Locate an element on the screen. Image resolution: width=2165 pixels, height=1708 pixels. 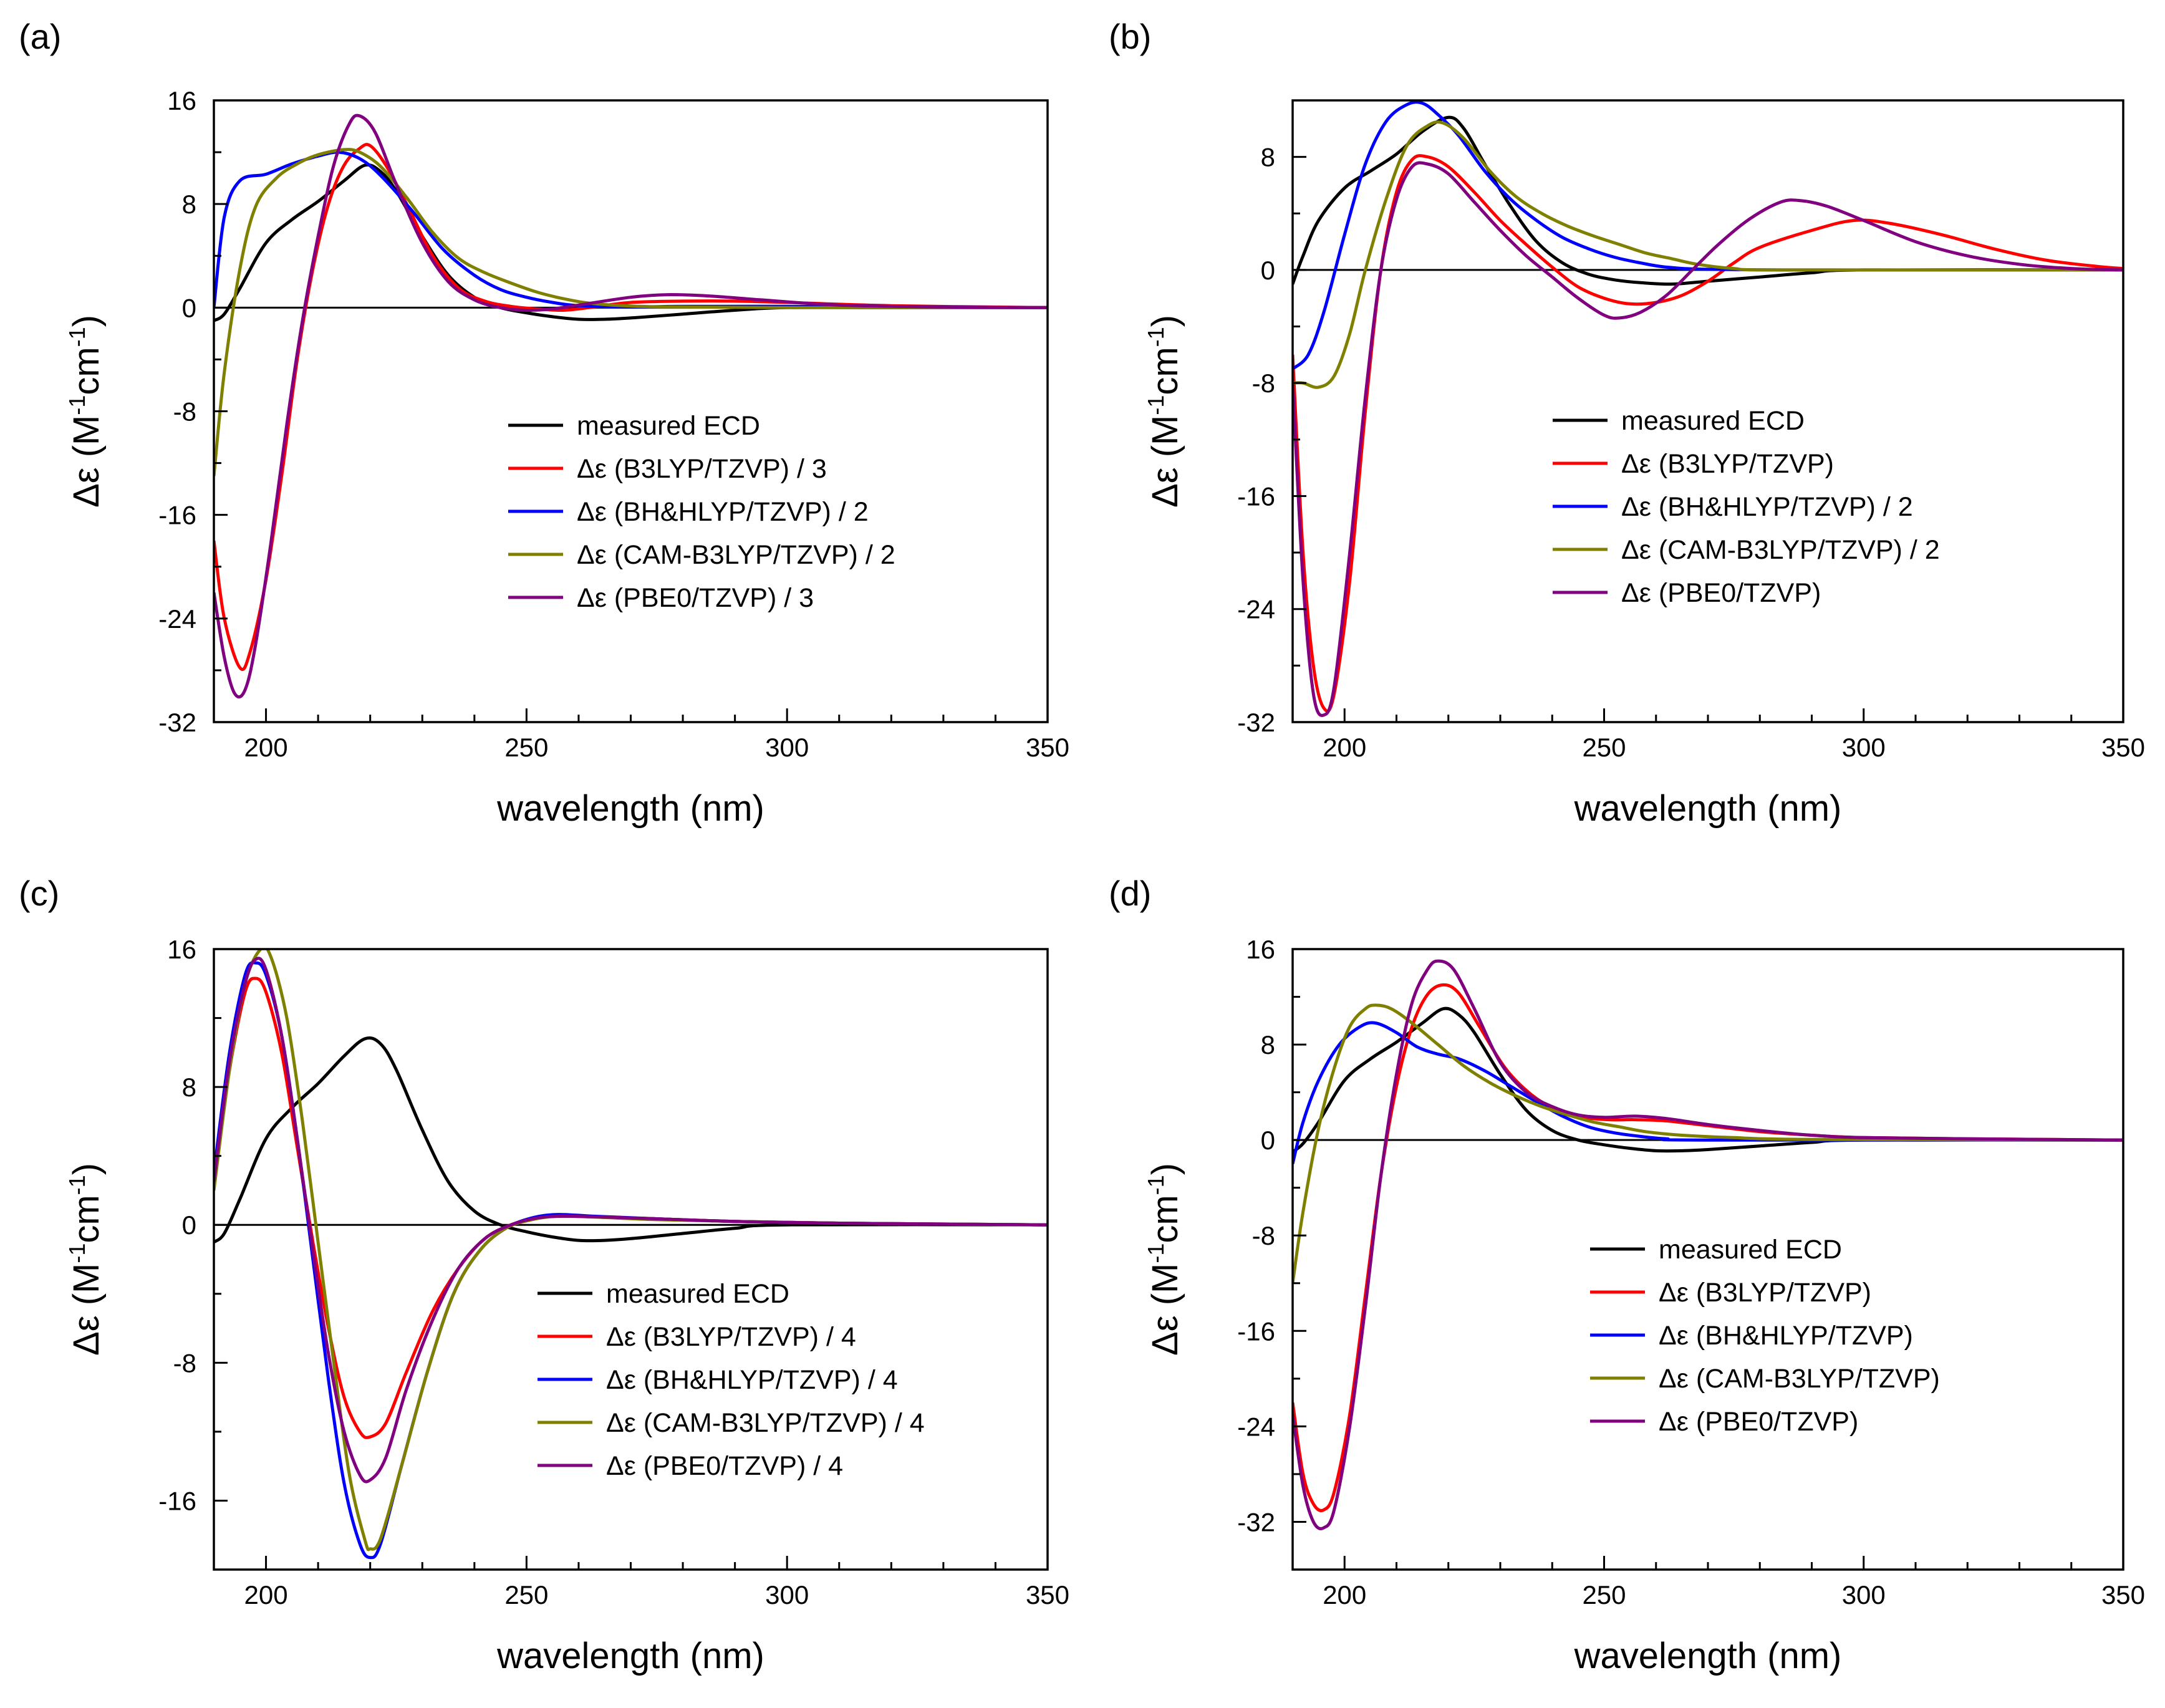
panel-label: (a) is located at coordinates (40, 36).